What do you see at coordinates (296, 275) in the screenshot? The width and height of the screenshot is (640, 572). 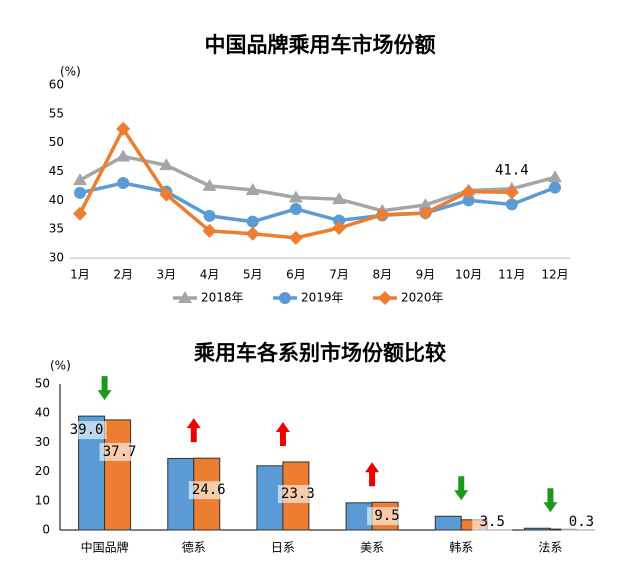 I see `x-tick-label: 6月` at bounding box center [296, 275].